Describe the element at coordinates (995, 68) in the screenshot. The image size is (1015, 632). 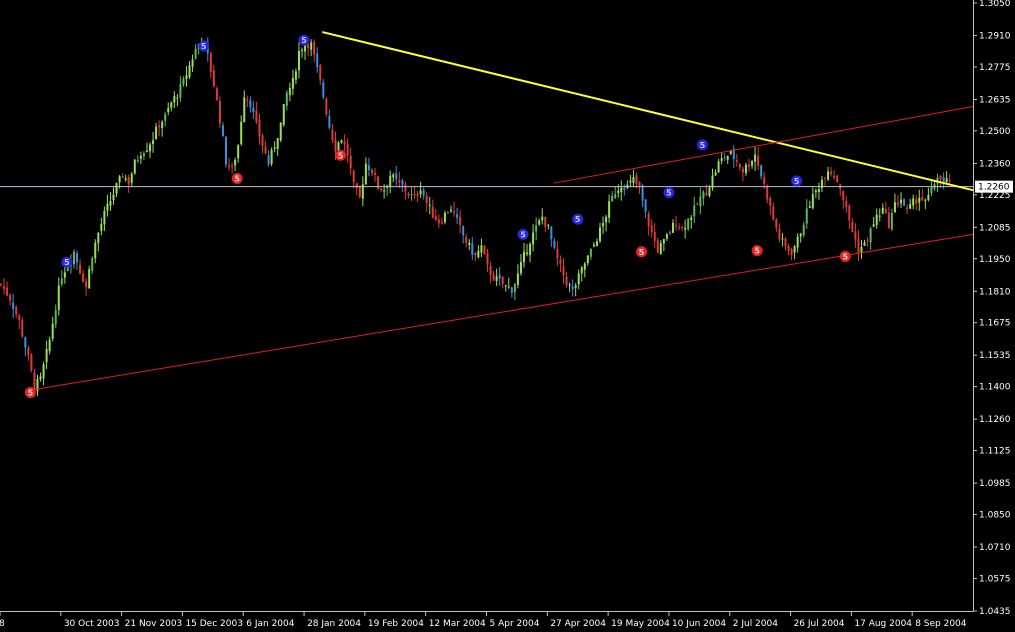
I see `y-tick-label: 1.2775` at that location.